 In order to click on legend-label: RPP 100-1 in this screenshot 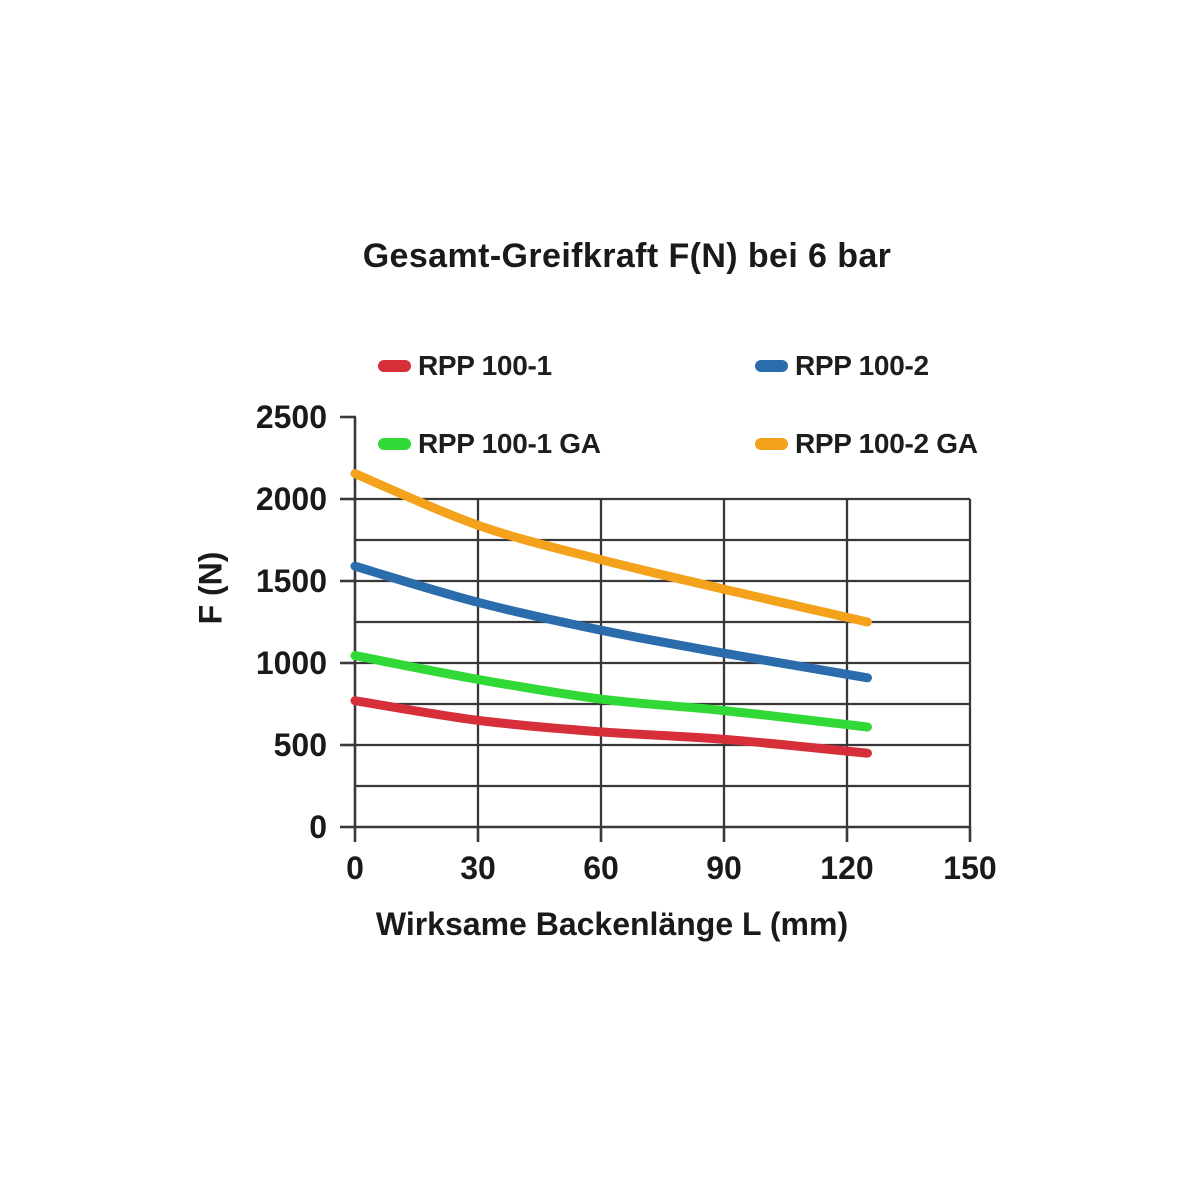, I will do `click(485, 365)`.